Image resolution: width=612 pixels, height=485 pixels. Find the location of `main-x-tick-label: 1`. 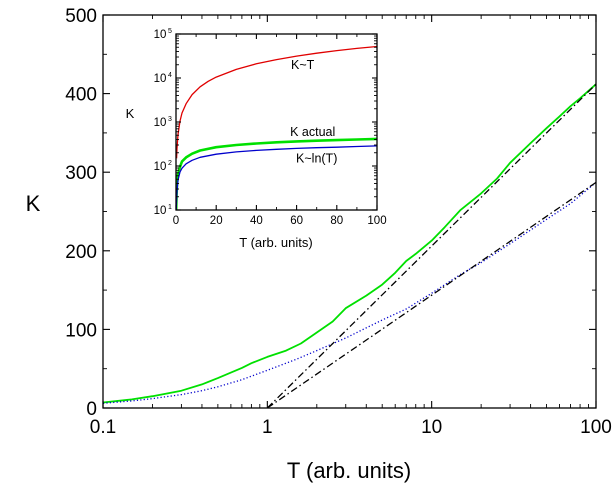

main-x-tick-label: 1 is located at coordinates (267, 427).